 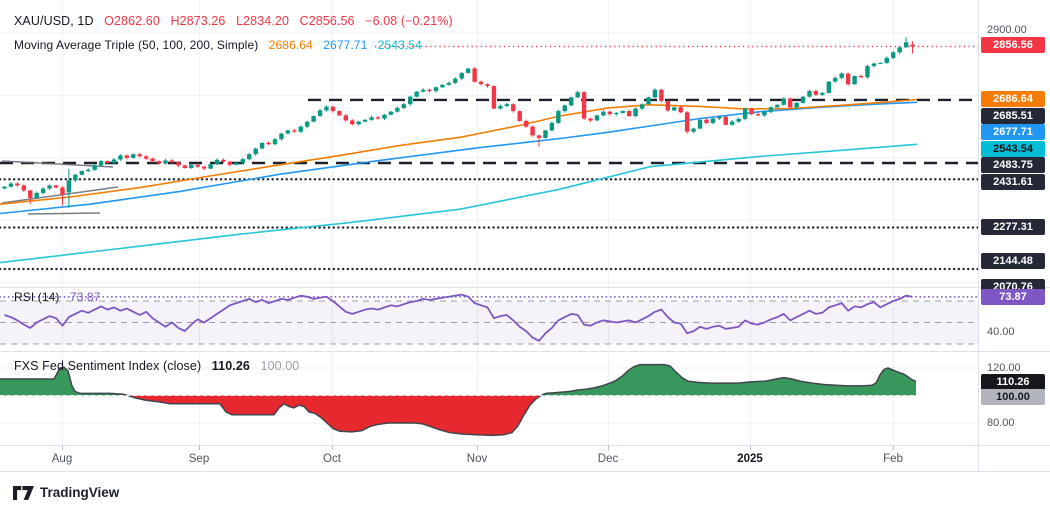 I want to click on axis-label: 80.00, so click(x=1001, y=423).